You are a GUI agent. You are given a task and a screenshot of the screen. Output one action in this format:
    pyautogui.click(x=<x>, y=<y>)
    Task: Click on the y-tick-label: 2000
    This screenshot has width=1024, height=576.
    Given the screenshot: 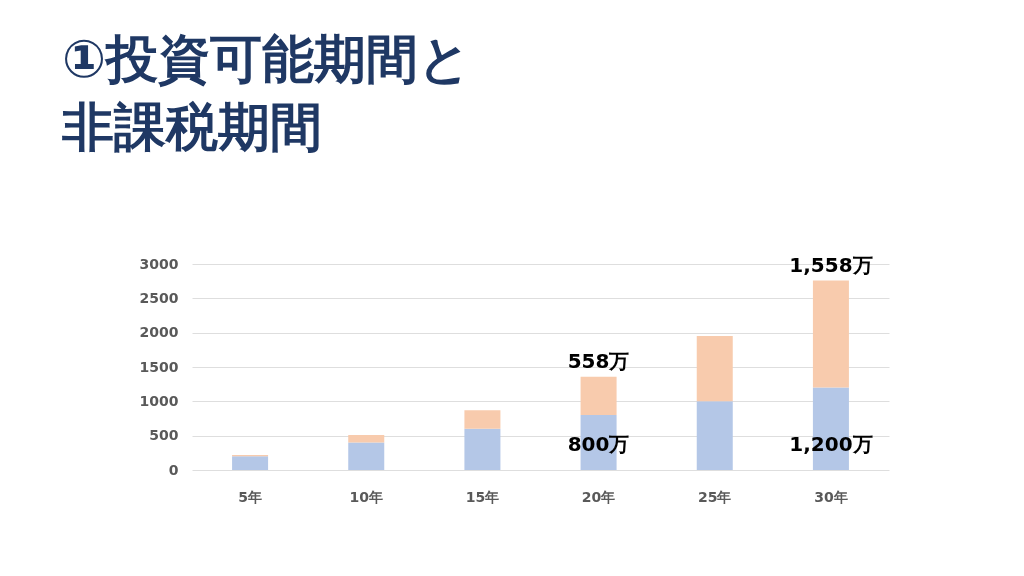 What is the action you would take?
    pyautogui.click(x=159, y=332)
    